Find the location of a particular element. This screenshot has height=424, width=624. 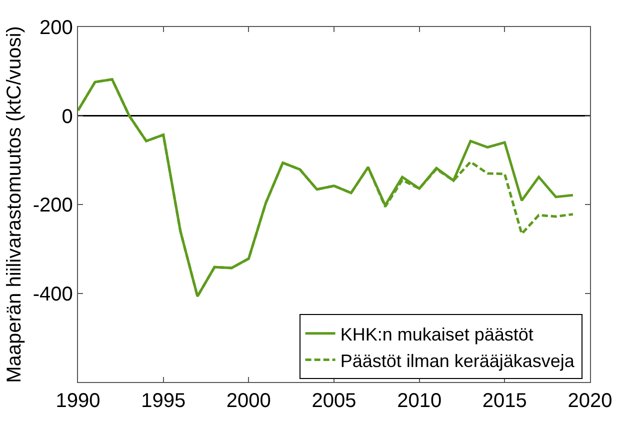

x-tick-label: 1990 is located at coordinates (78, 401).